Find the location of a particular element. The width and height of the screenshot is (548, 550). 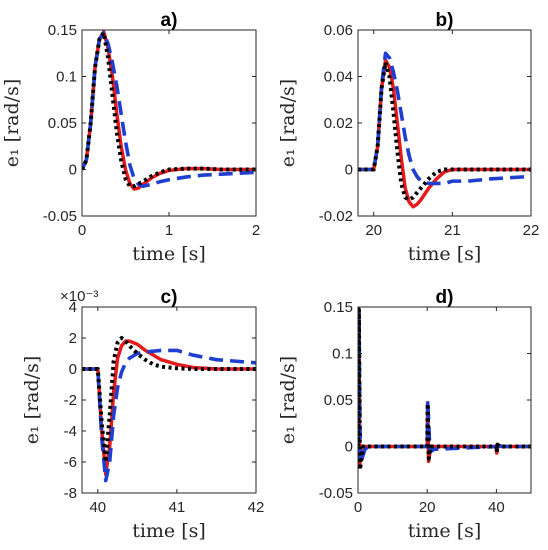

y-tick-label: -0.02 is located at coordinates (336, 216).